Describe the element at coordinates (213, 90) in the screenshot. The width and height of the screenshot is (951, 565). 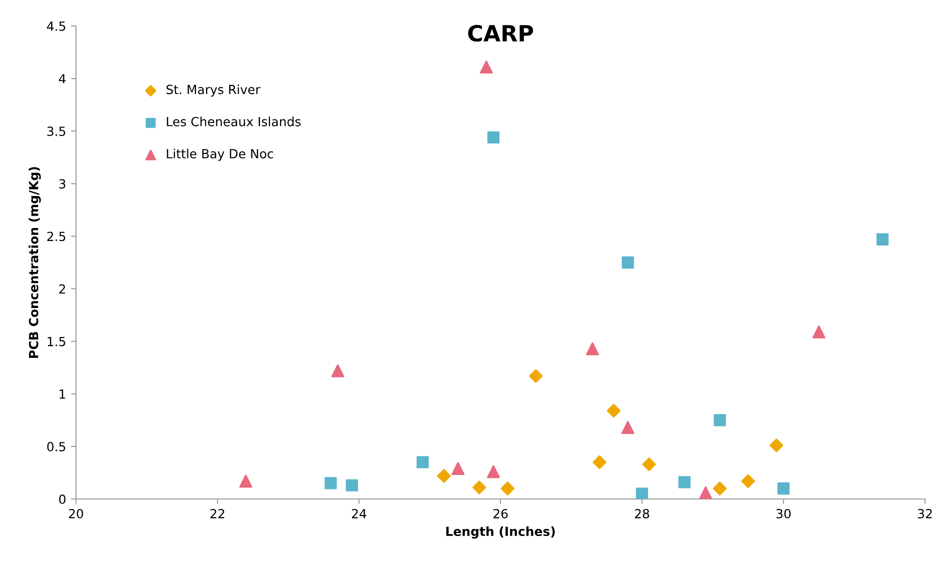
I see `legend-label: St. Marys River` at that location.